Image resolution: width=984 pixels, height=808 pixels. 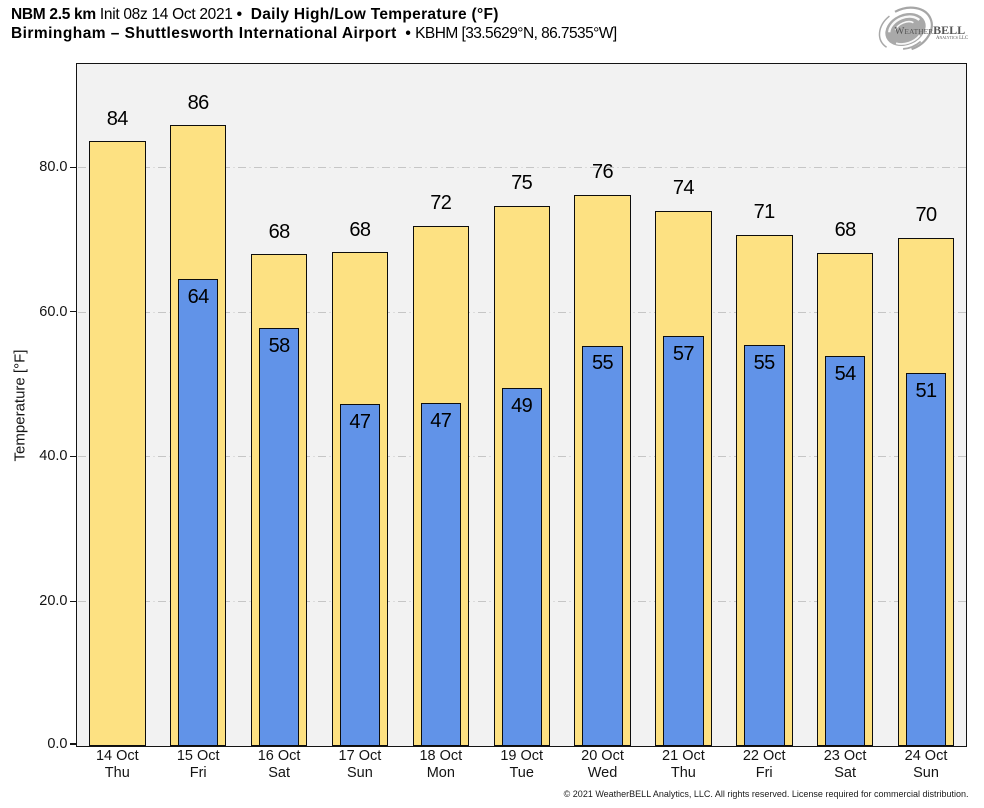 I want to click on svg-text: WEATHERBELL, so click(x=930, y=30).